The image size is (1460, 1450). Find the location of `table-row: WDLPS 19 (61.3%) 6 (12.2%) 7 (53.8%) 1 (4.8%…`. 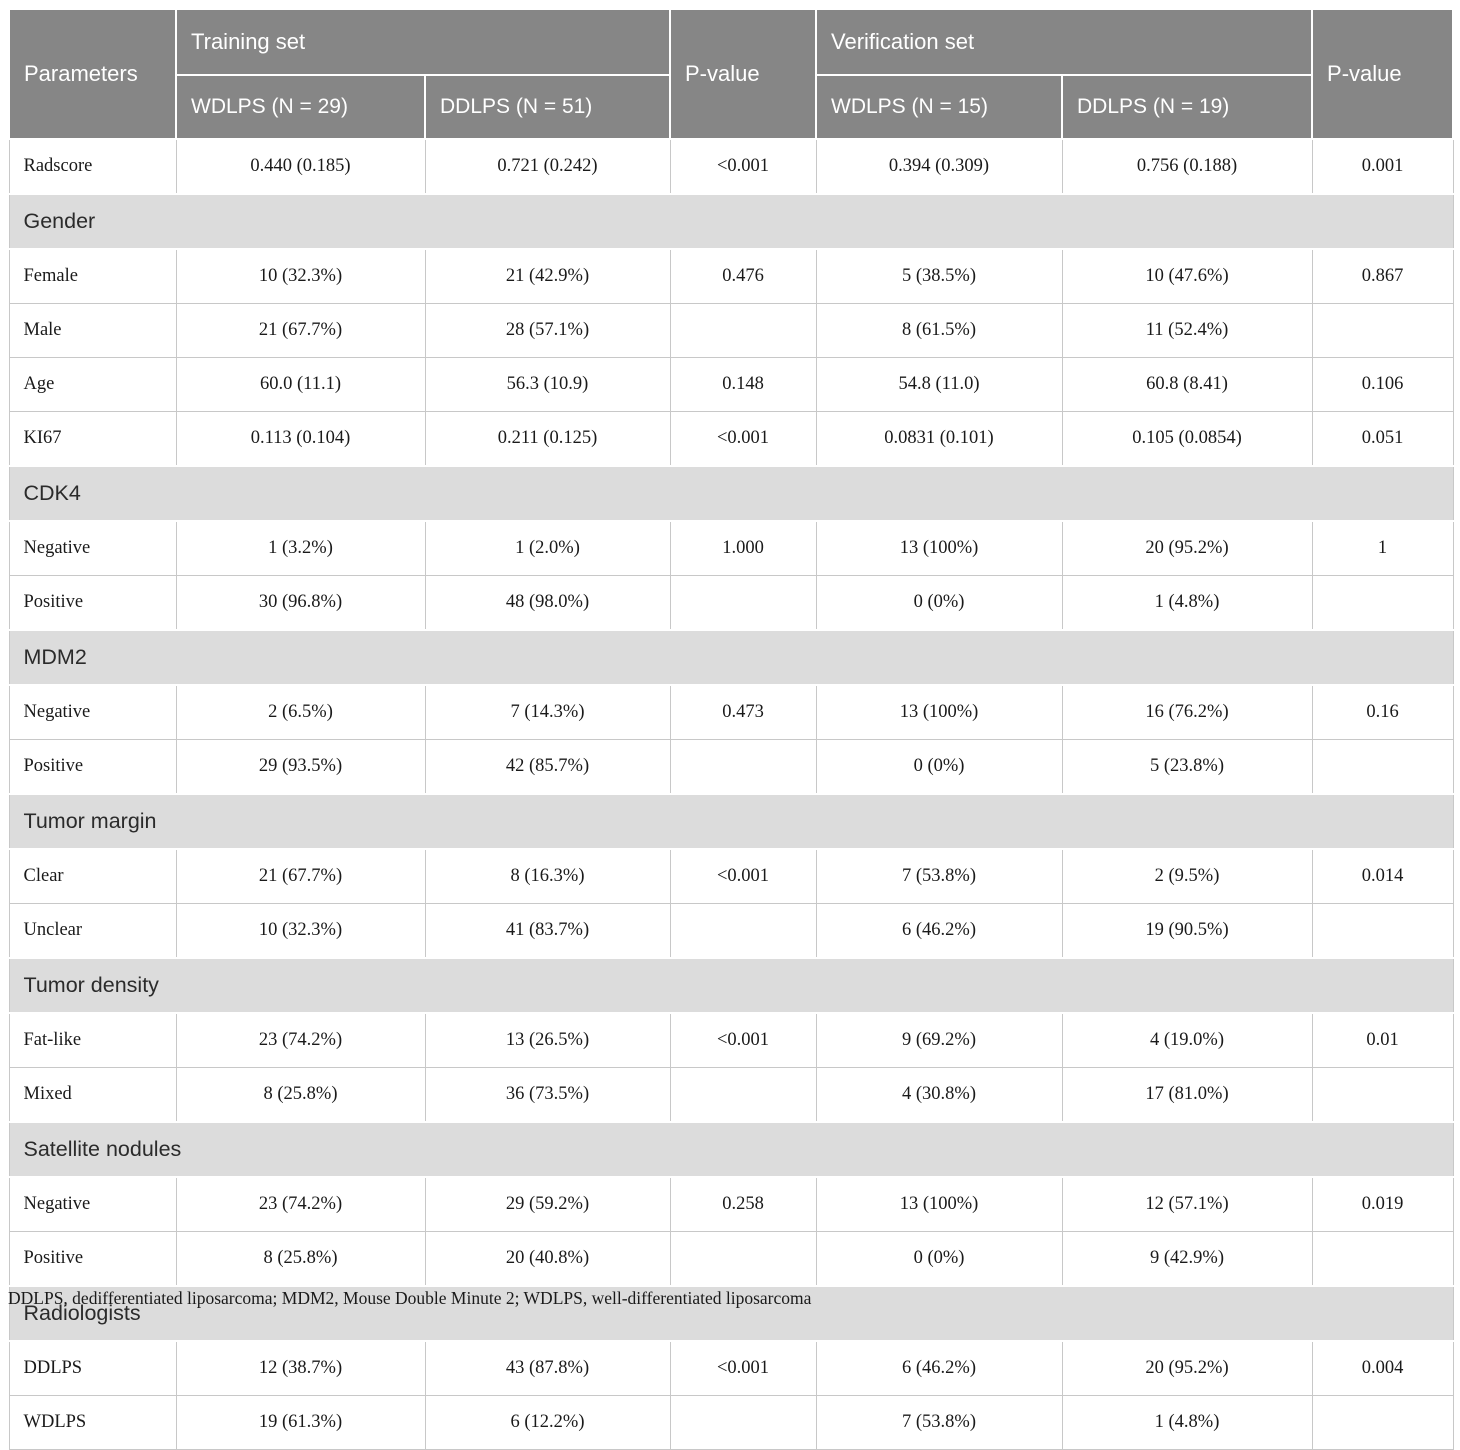

table-row: WDLPS 19 (61.3%) 6 (12.2%) 7 (53.8%) 1 (4.8%… is located at coordinates (731, 1422).